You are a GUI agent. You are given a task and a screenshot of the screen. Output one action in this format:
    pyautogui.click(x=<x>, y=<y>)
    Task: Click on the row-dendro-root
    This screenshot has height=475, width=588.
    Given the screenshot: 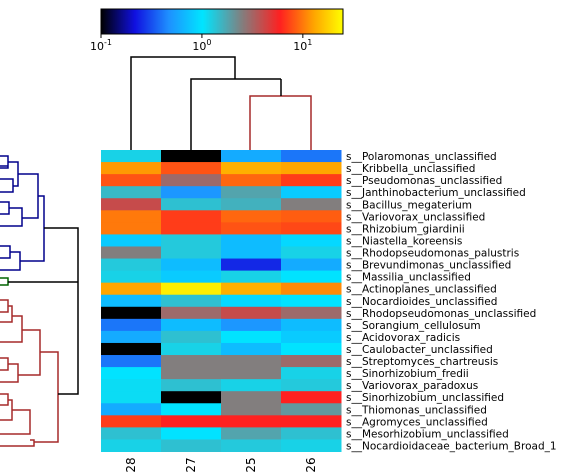 What is the action you would take?
    pyautogui.click(x=43, y=311)
    